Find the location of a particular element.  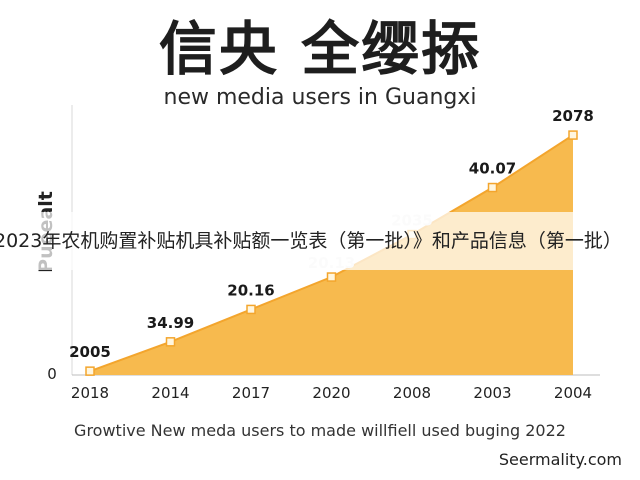

overlay-banner: 2023年农机购置补贴机具补贴额一览表（第一批）》和产品信息（第一批） is located at coordinates (320, 241).